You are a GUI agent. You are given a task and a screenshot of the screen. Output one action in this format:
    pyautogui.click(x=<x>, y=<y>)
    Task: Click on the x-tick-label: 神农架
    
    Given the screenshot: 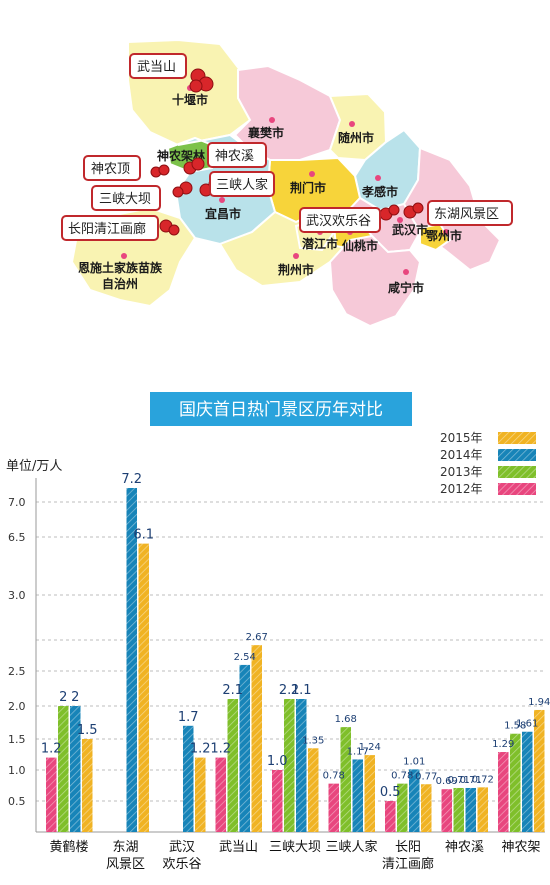 What is the action you would take?
    pyautogui.click(x=520, y=847)
    